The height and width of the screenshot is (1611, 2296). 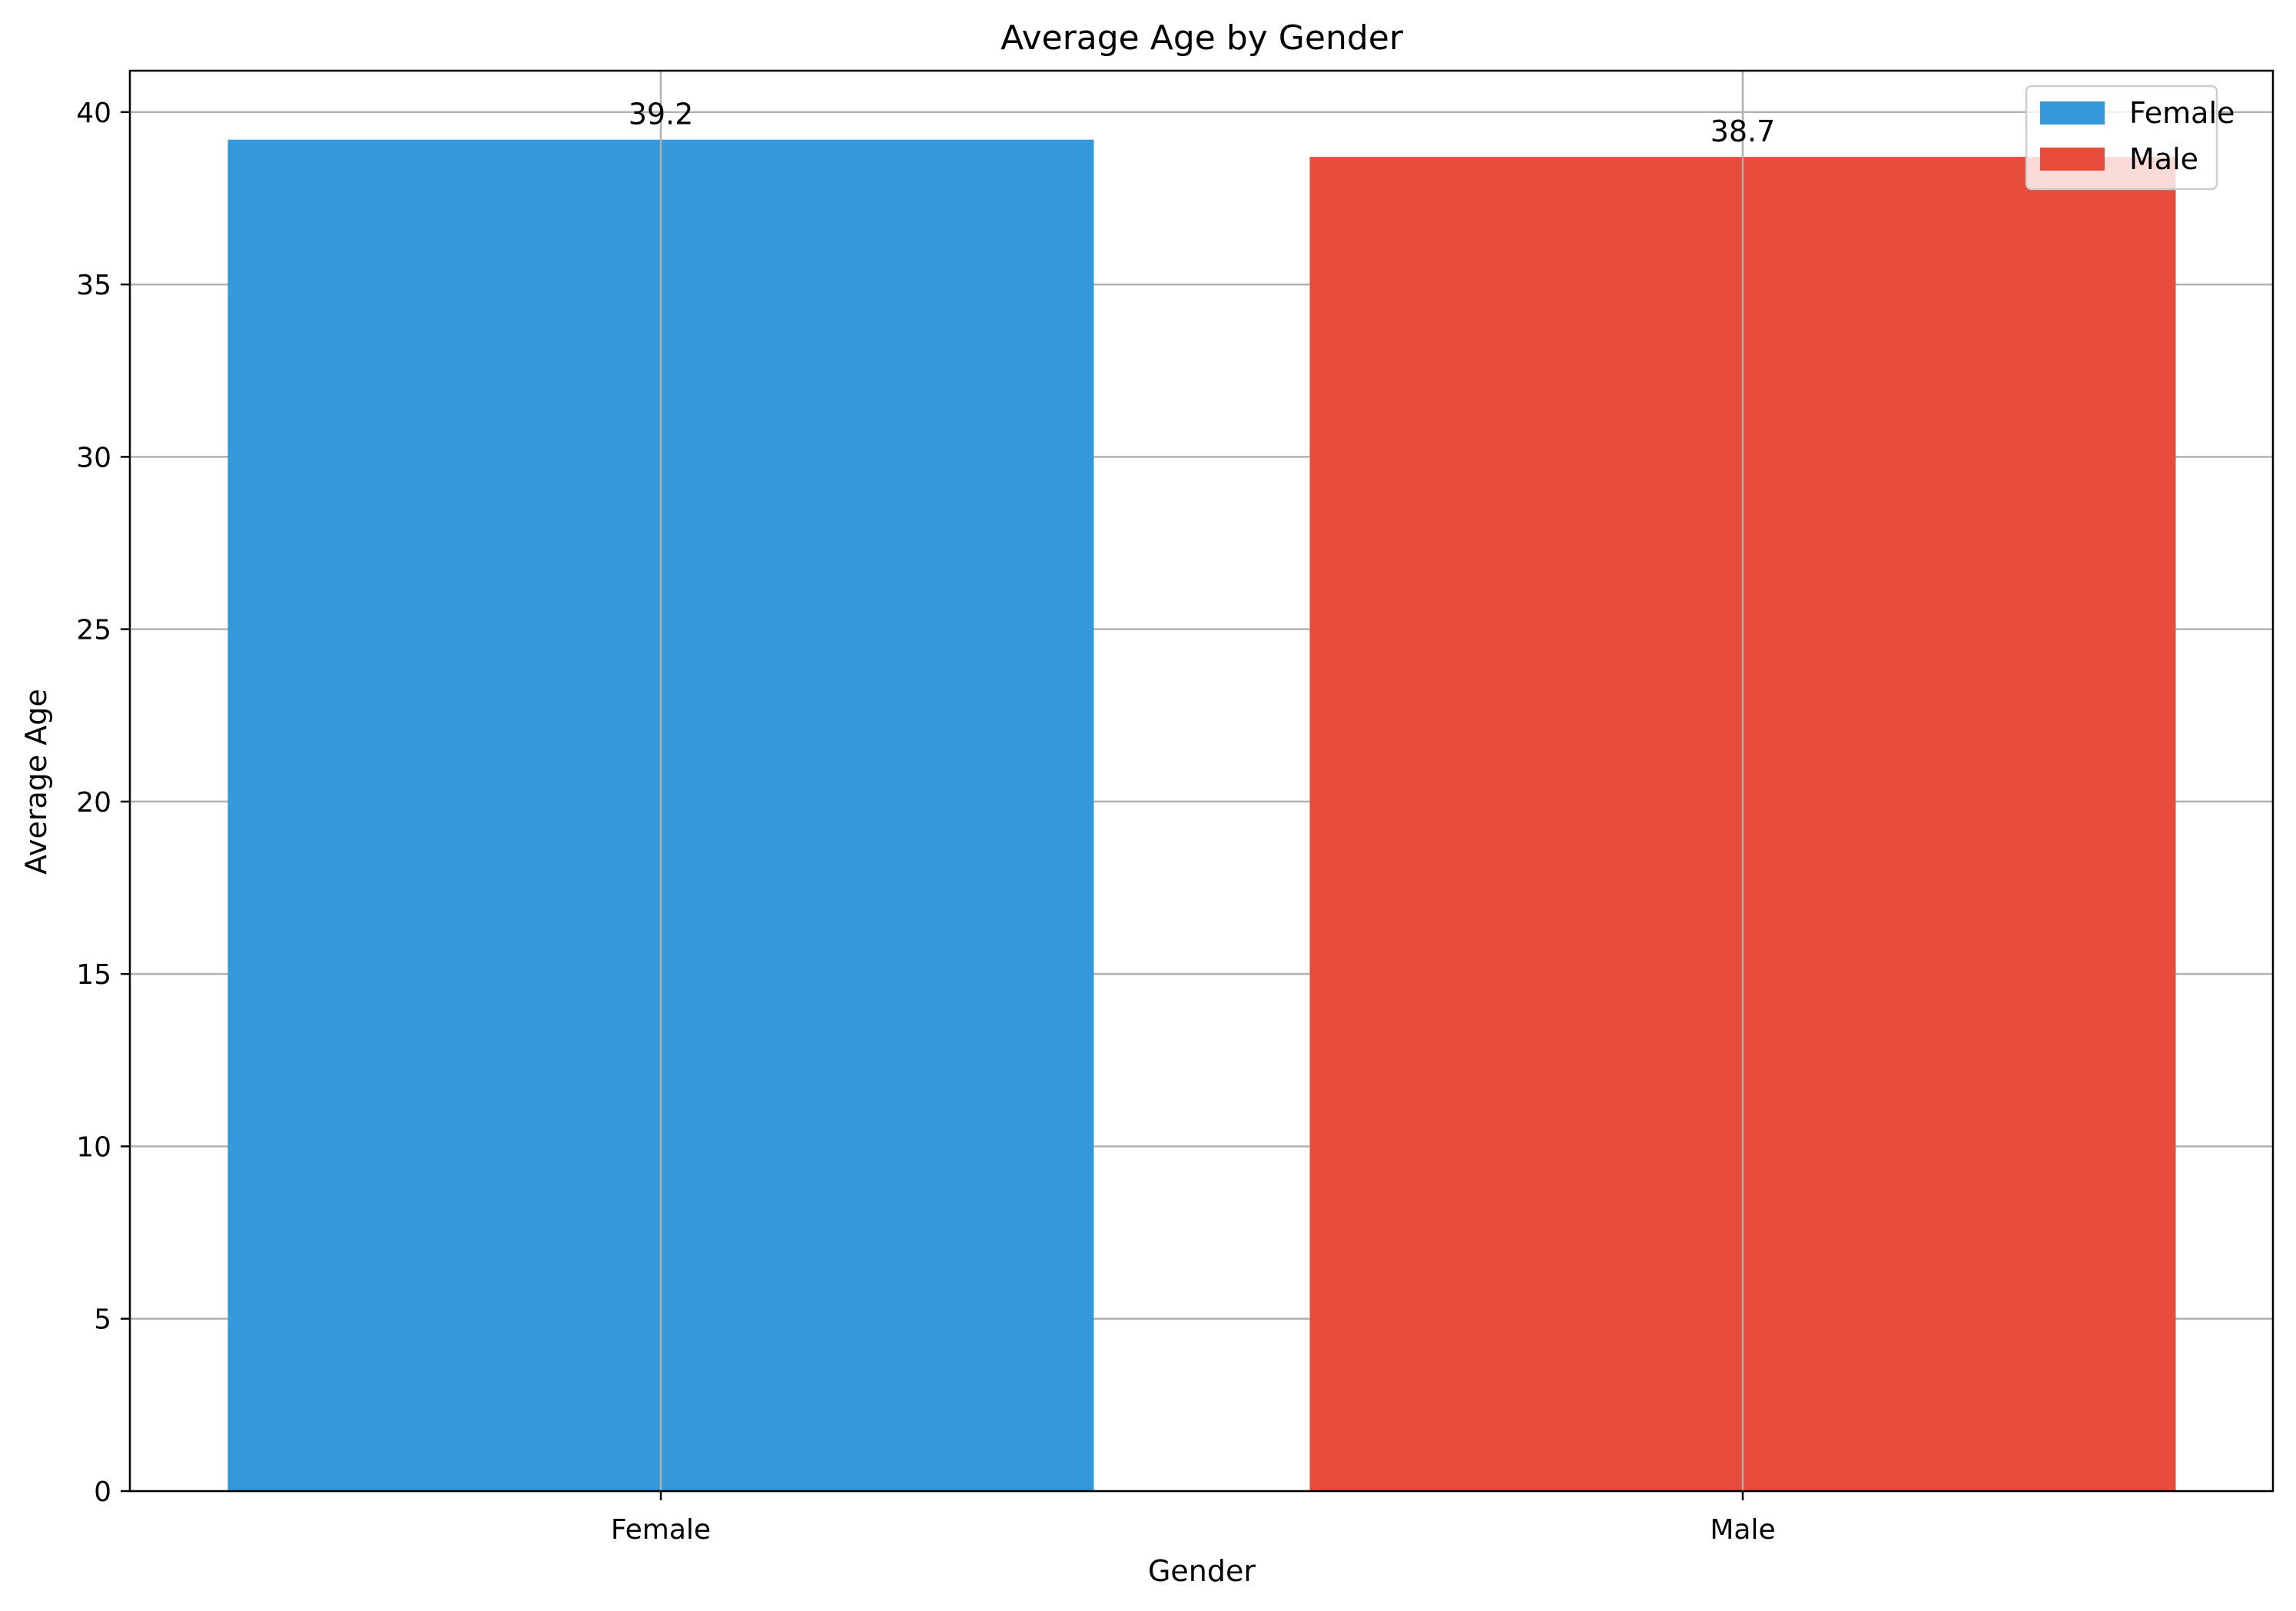 I want to click on y-tick-label: 20, so click(x=94, y=803).